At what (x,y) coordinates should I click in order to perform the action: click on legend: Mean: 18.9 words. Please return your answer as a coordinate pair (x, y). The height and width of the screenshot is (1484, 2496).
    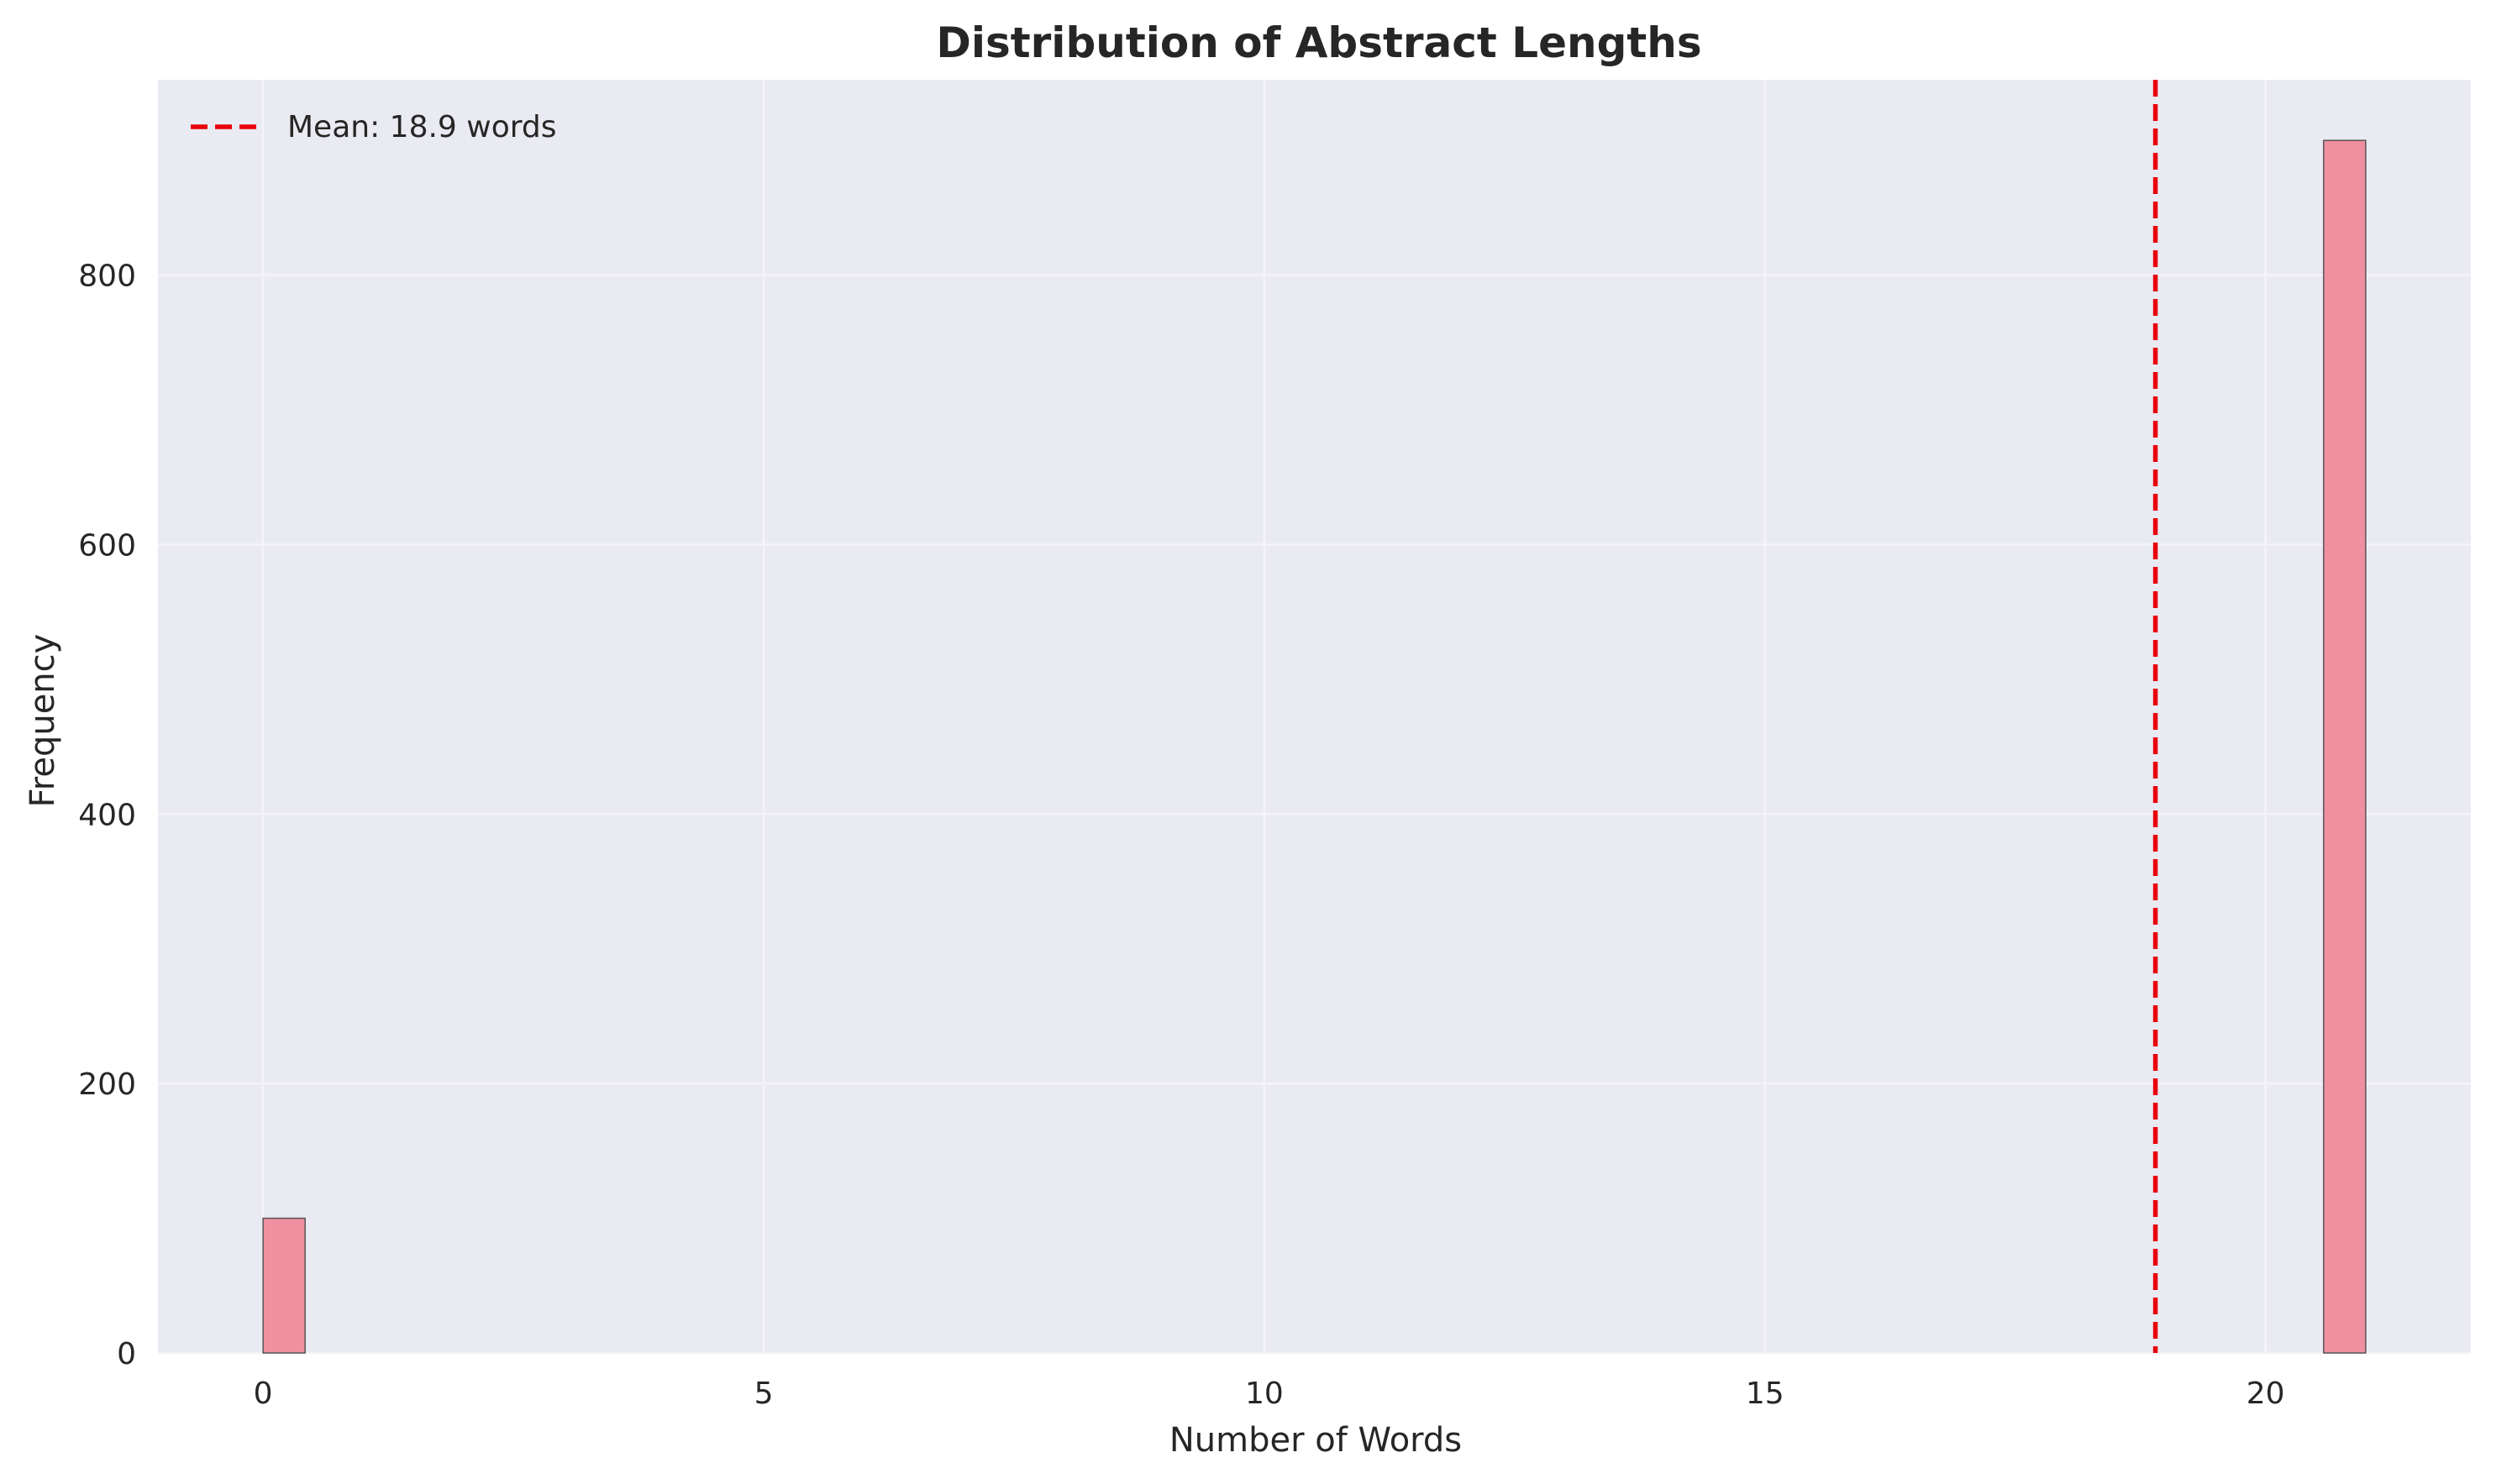
    Looking at the image, I should click on (374, 127).